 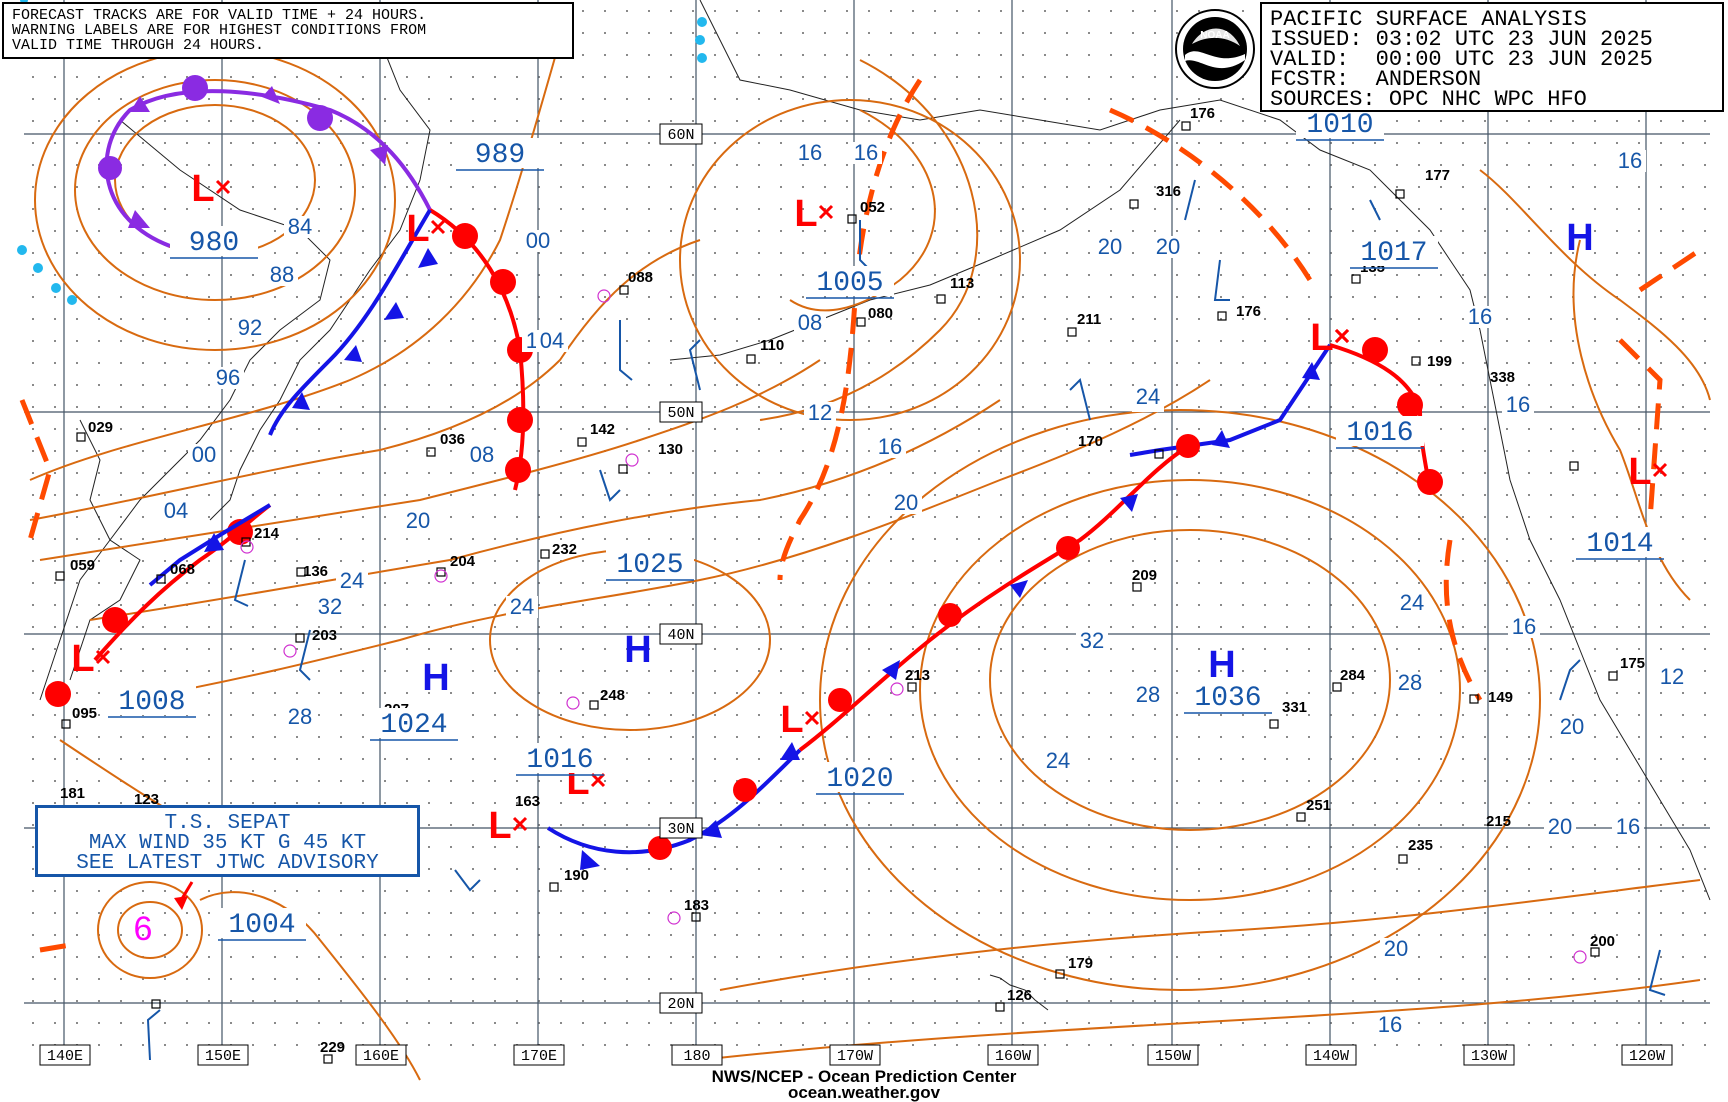 What do you see at coordinates (880, 313) in the screenshot?
I see `station-pressure-value: 080` at bounding box center [880, 313].